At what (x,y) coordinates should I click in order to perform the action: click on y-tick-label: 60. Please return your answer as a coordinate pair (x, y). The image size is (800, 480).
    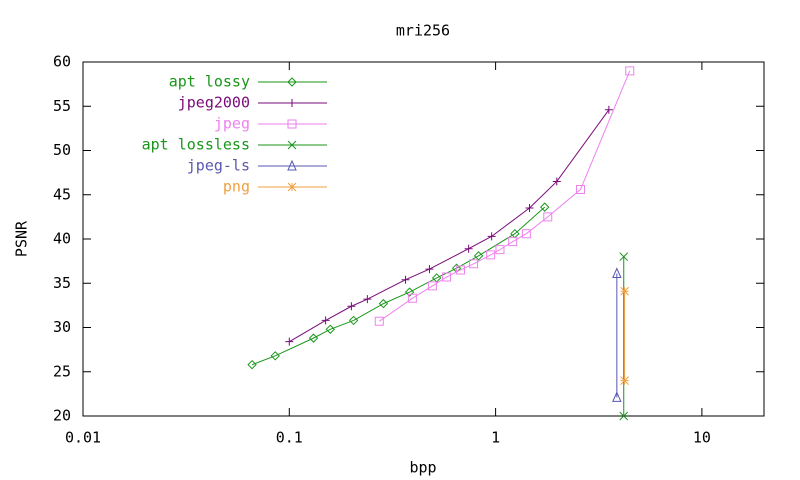
    Looking at the image, I should click on (62, 62).